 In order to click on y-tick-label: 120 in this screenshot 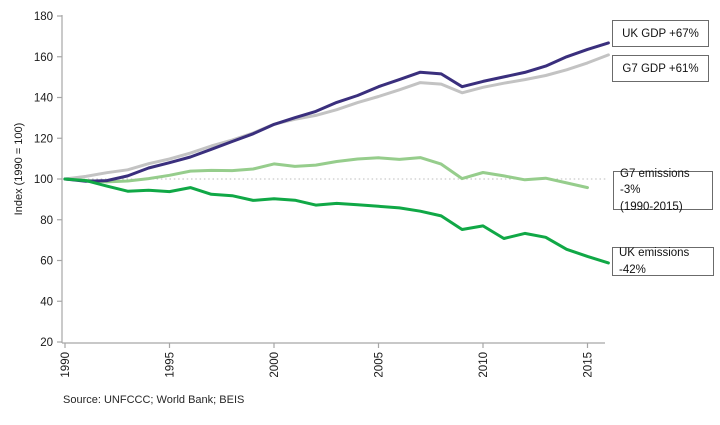, I will do `click(43, 139)`.